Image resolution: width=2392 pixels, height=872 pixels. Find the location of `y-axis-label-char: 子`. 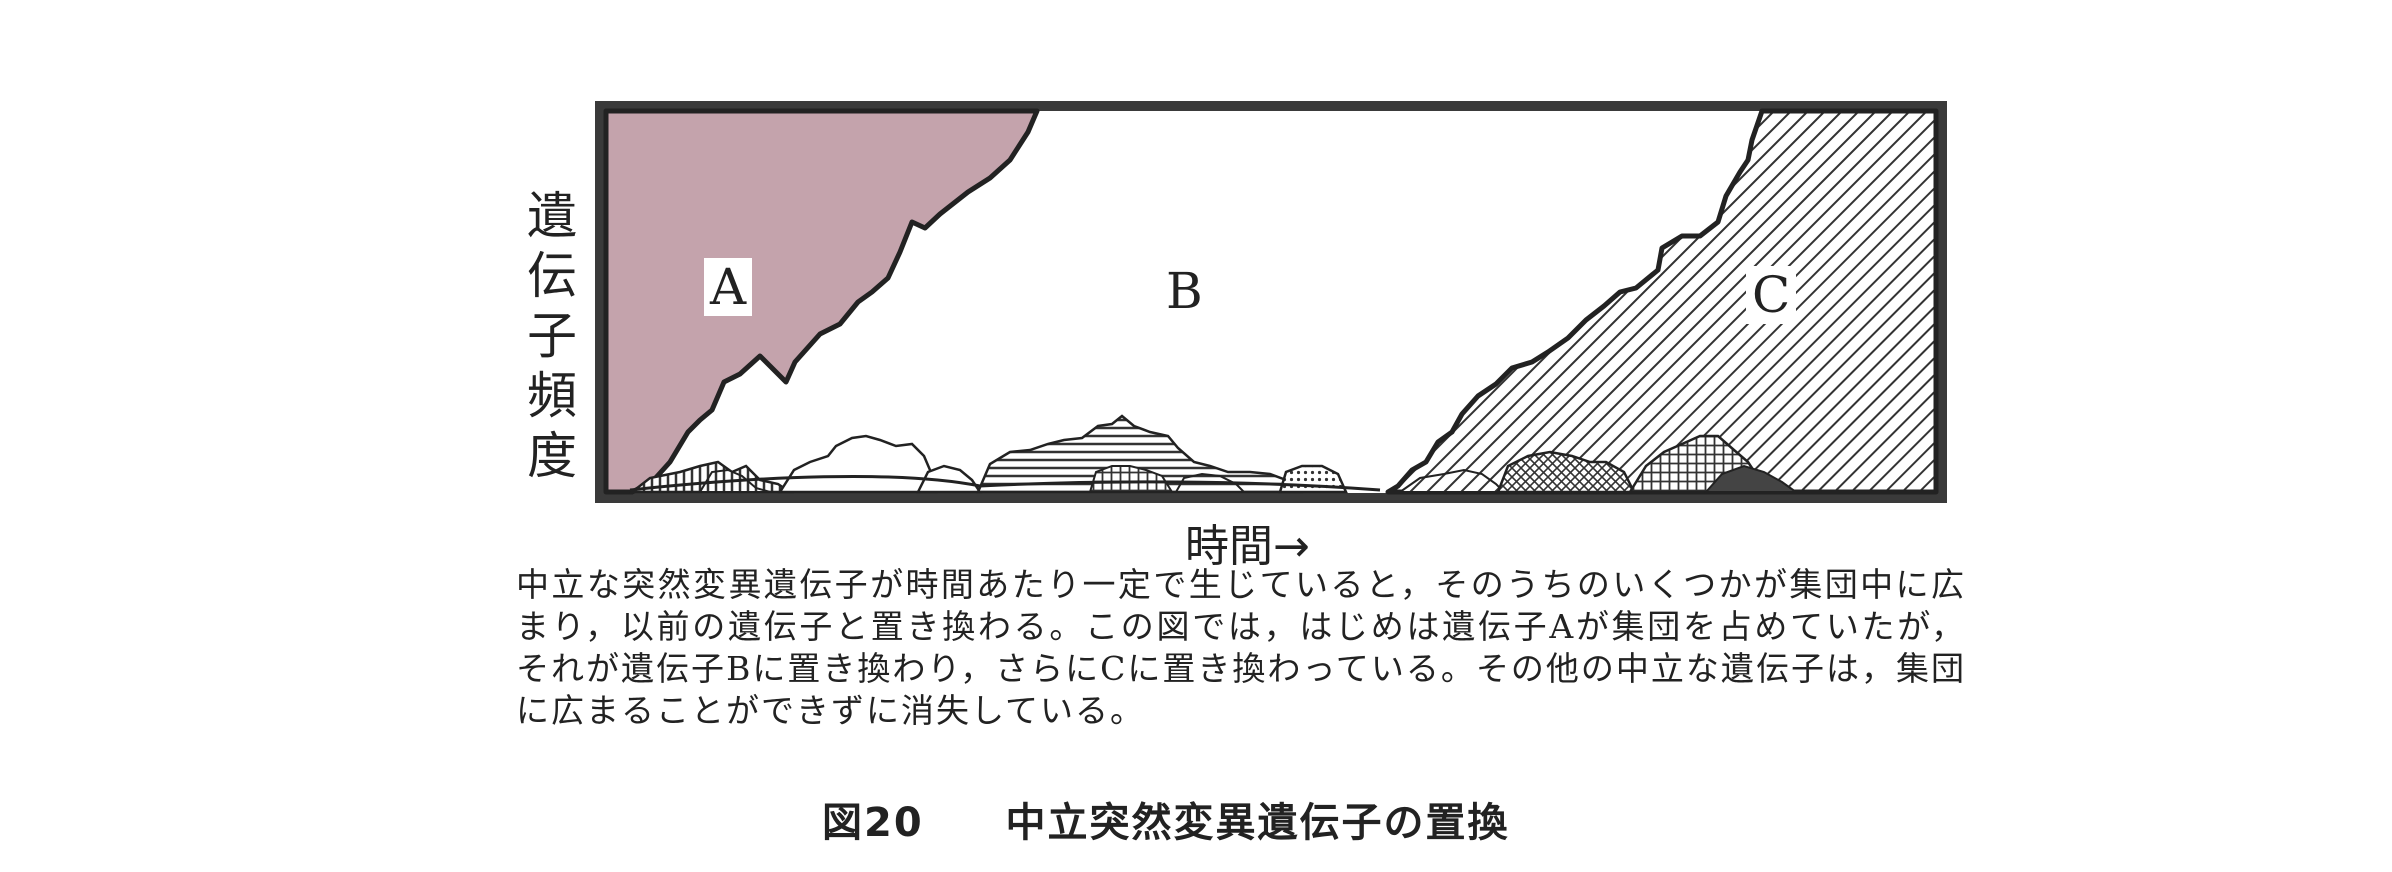

y-axis-label-char: 子 is located at coordinates (552, 336).